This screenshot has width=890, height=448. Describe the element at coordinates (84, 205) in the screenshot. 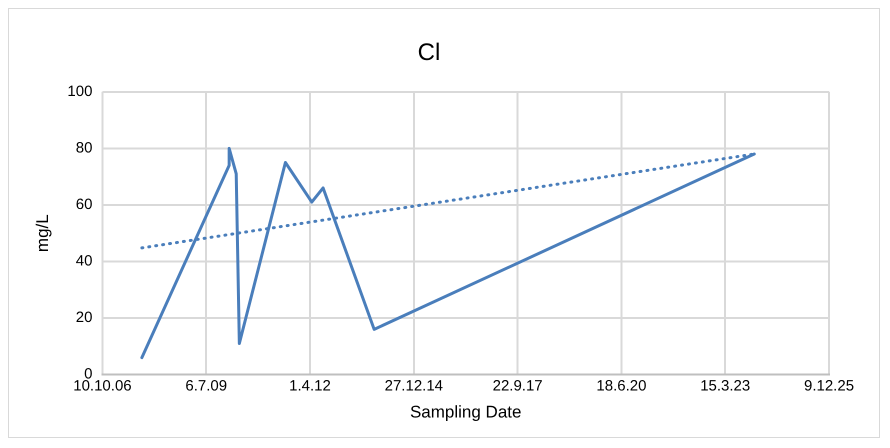

I see `y-tick-label: 60` at that location.